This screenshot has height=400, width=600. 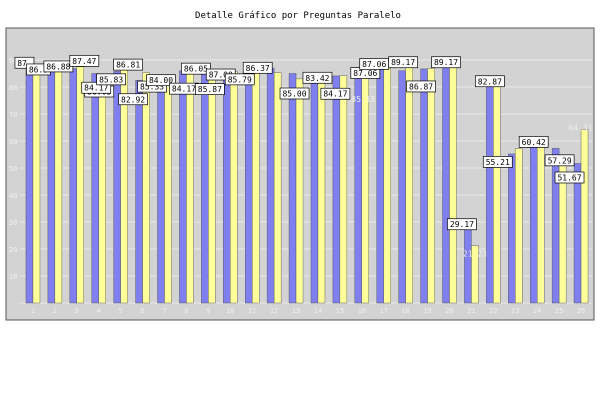 I want to click on data-label: 85.83, so click(x=111, y=79).